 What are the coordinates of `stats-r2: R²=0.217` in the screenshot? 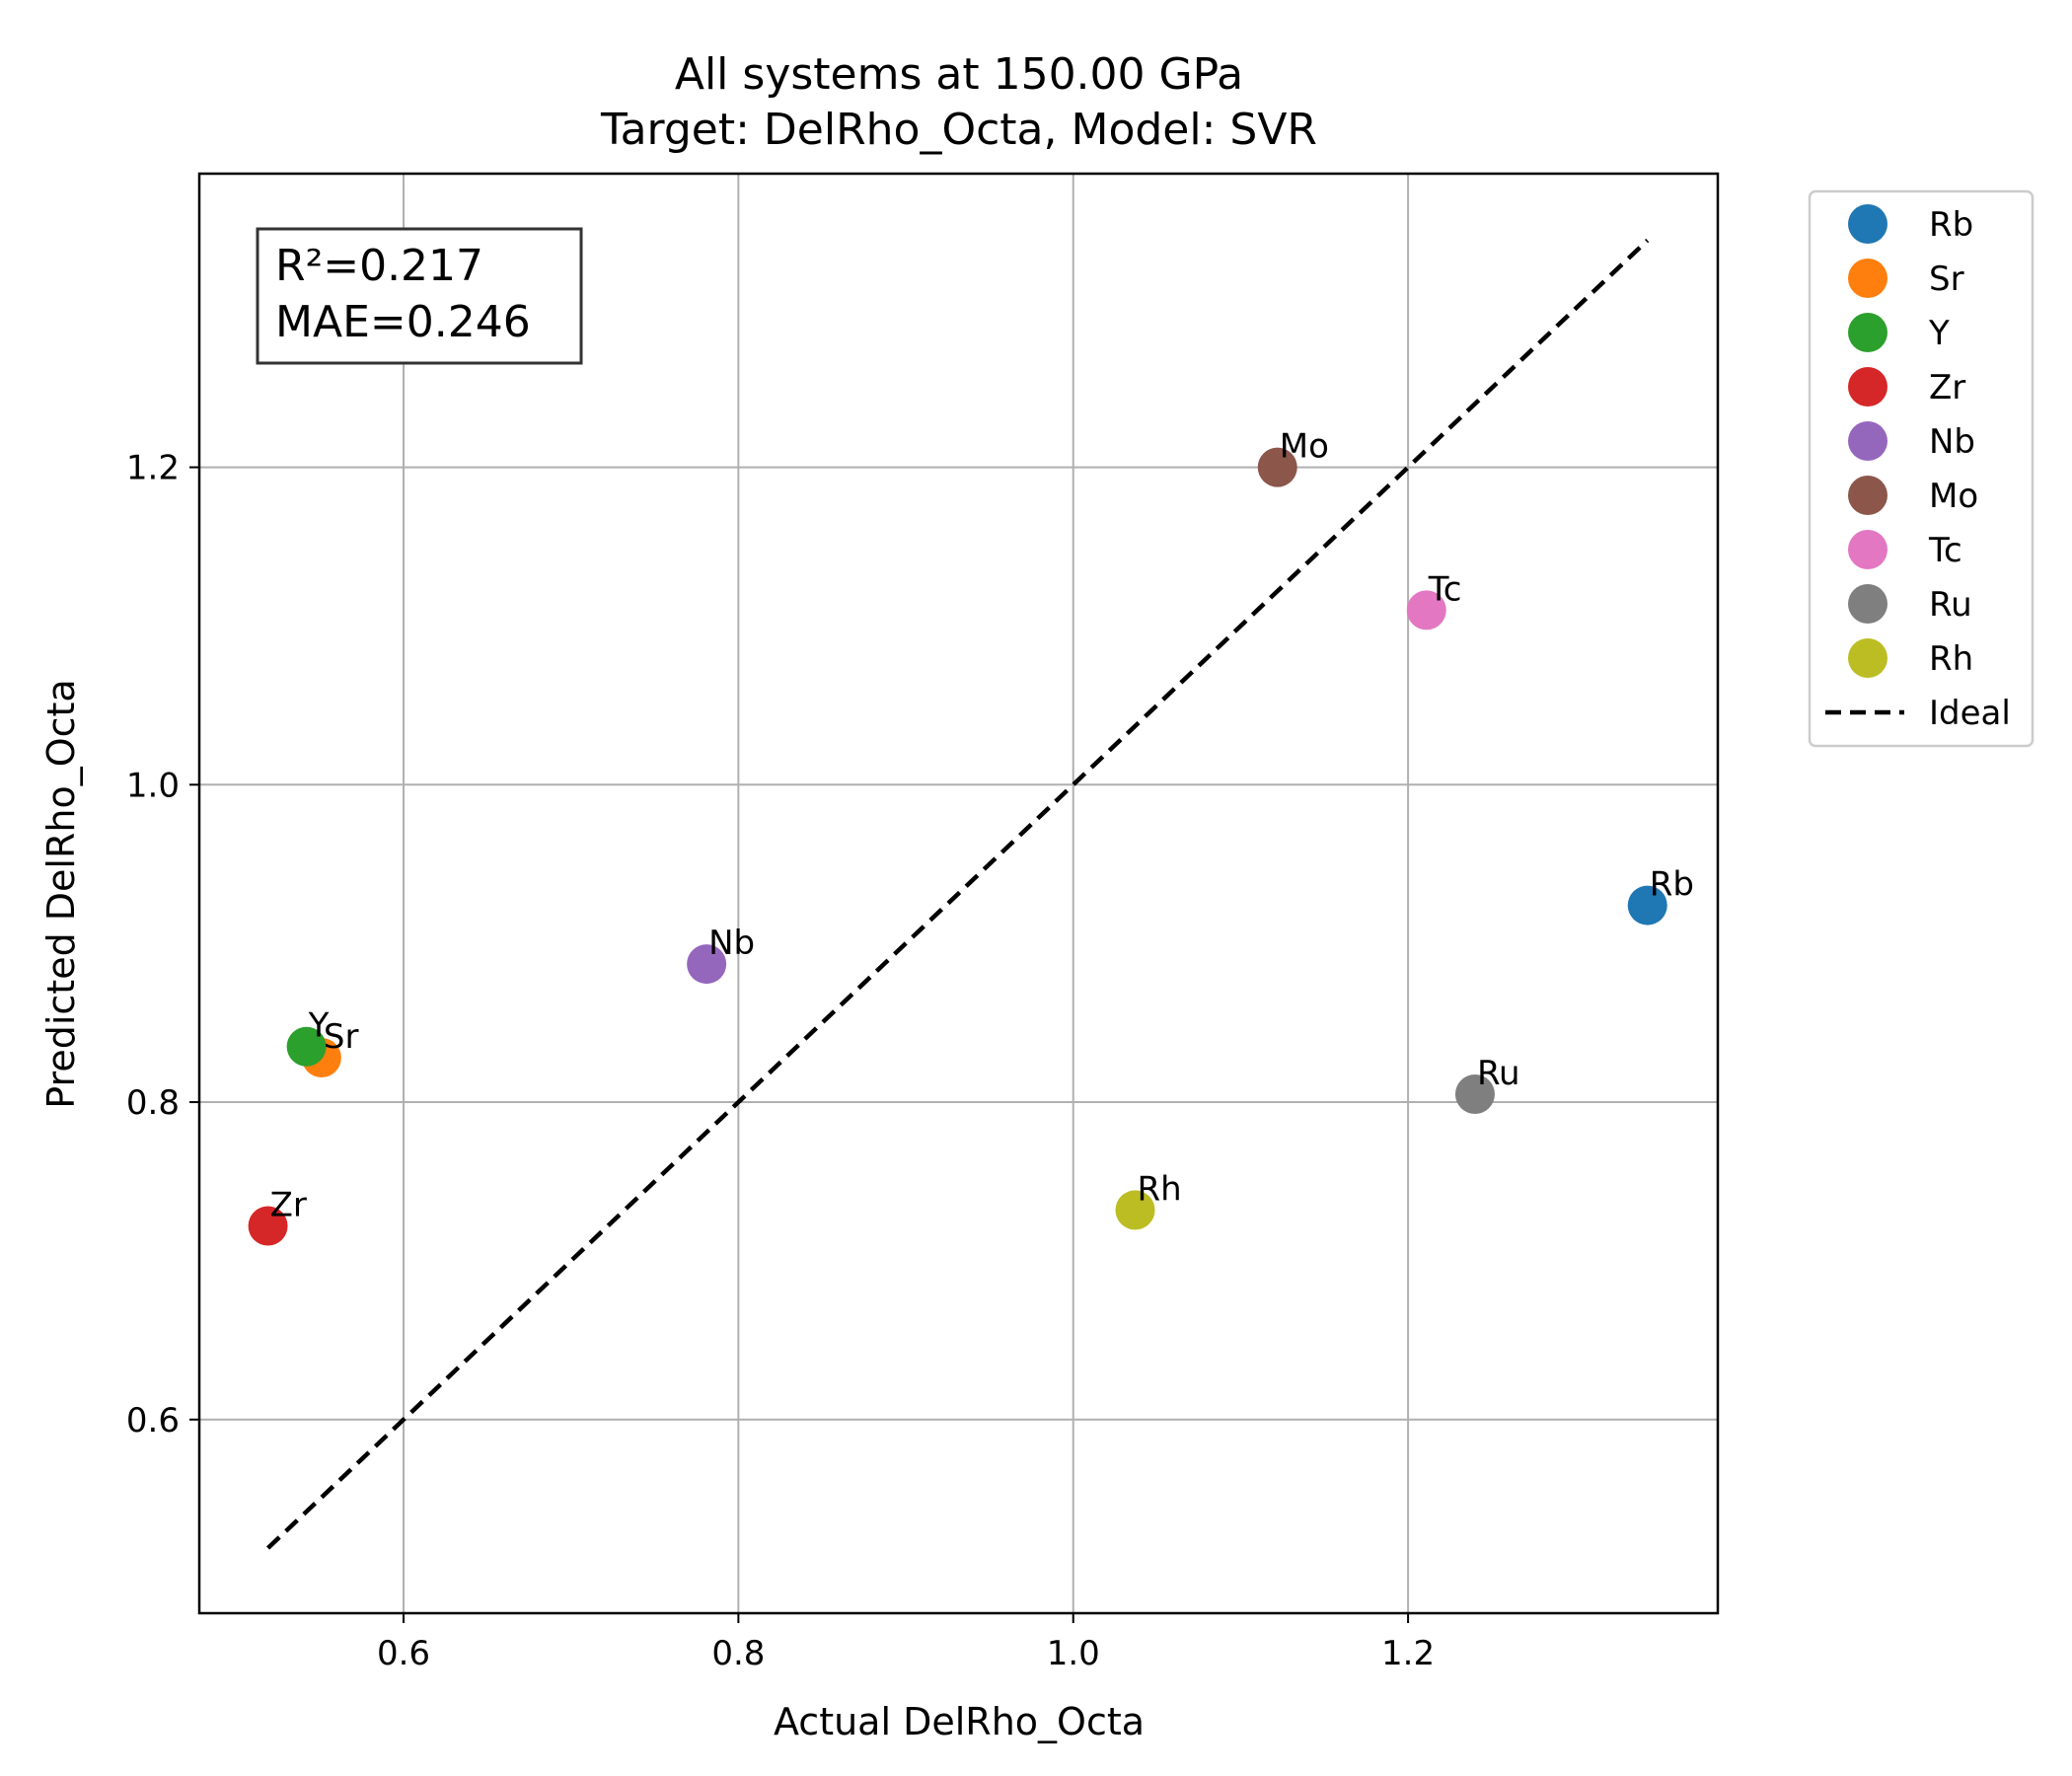 It's located at (379, 266).